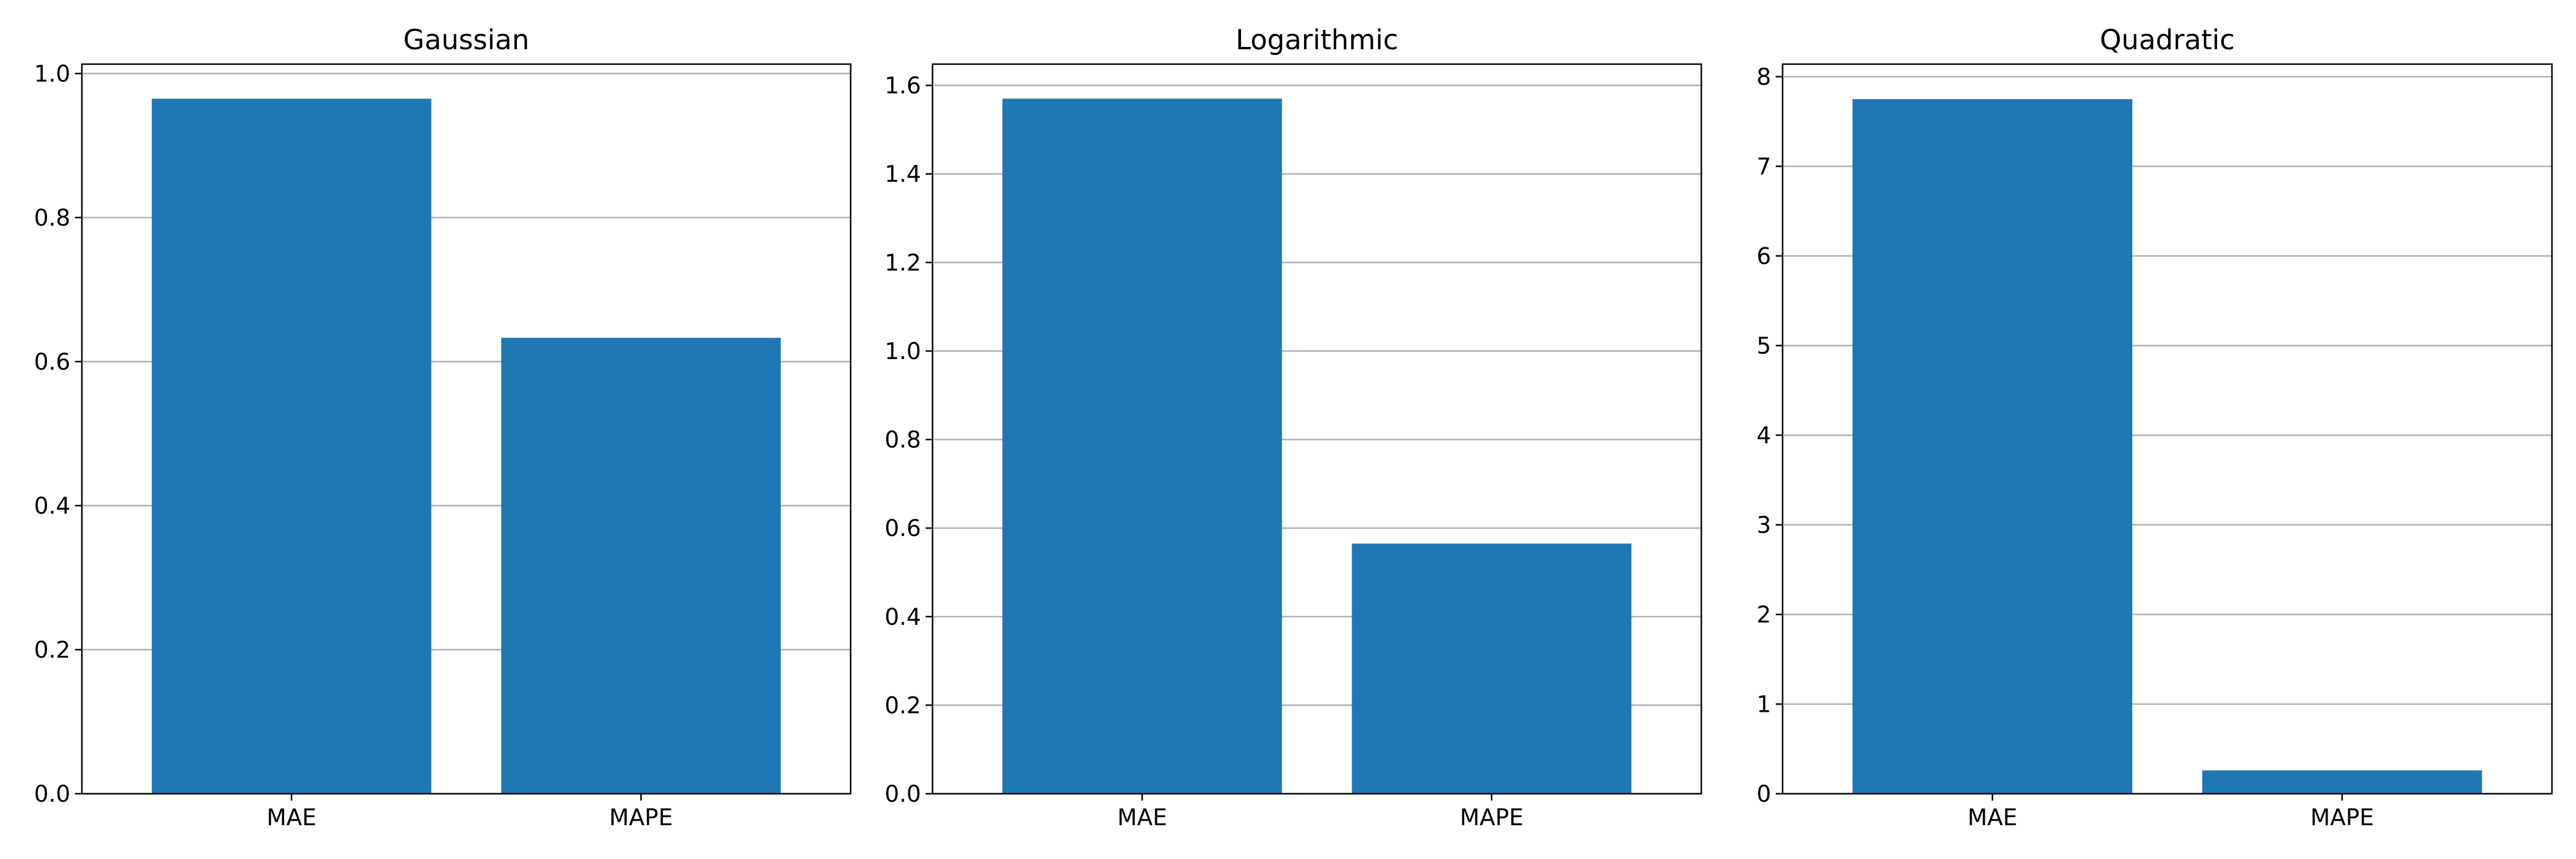 This screenshot has height=859, width=2576. I want to click on y-tick-label: 1, so click(1764, 704).